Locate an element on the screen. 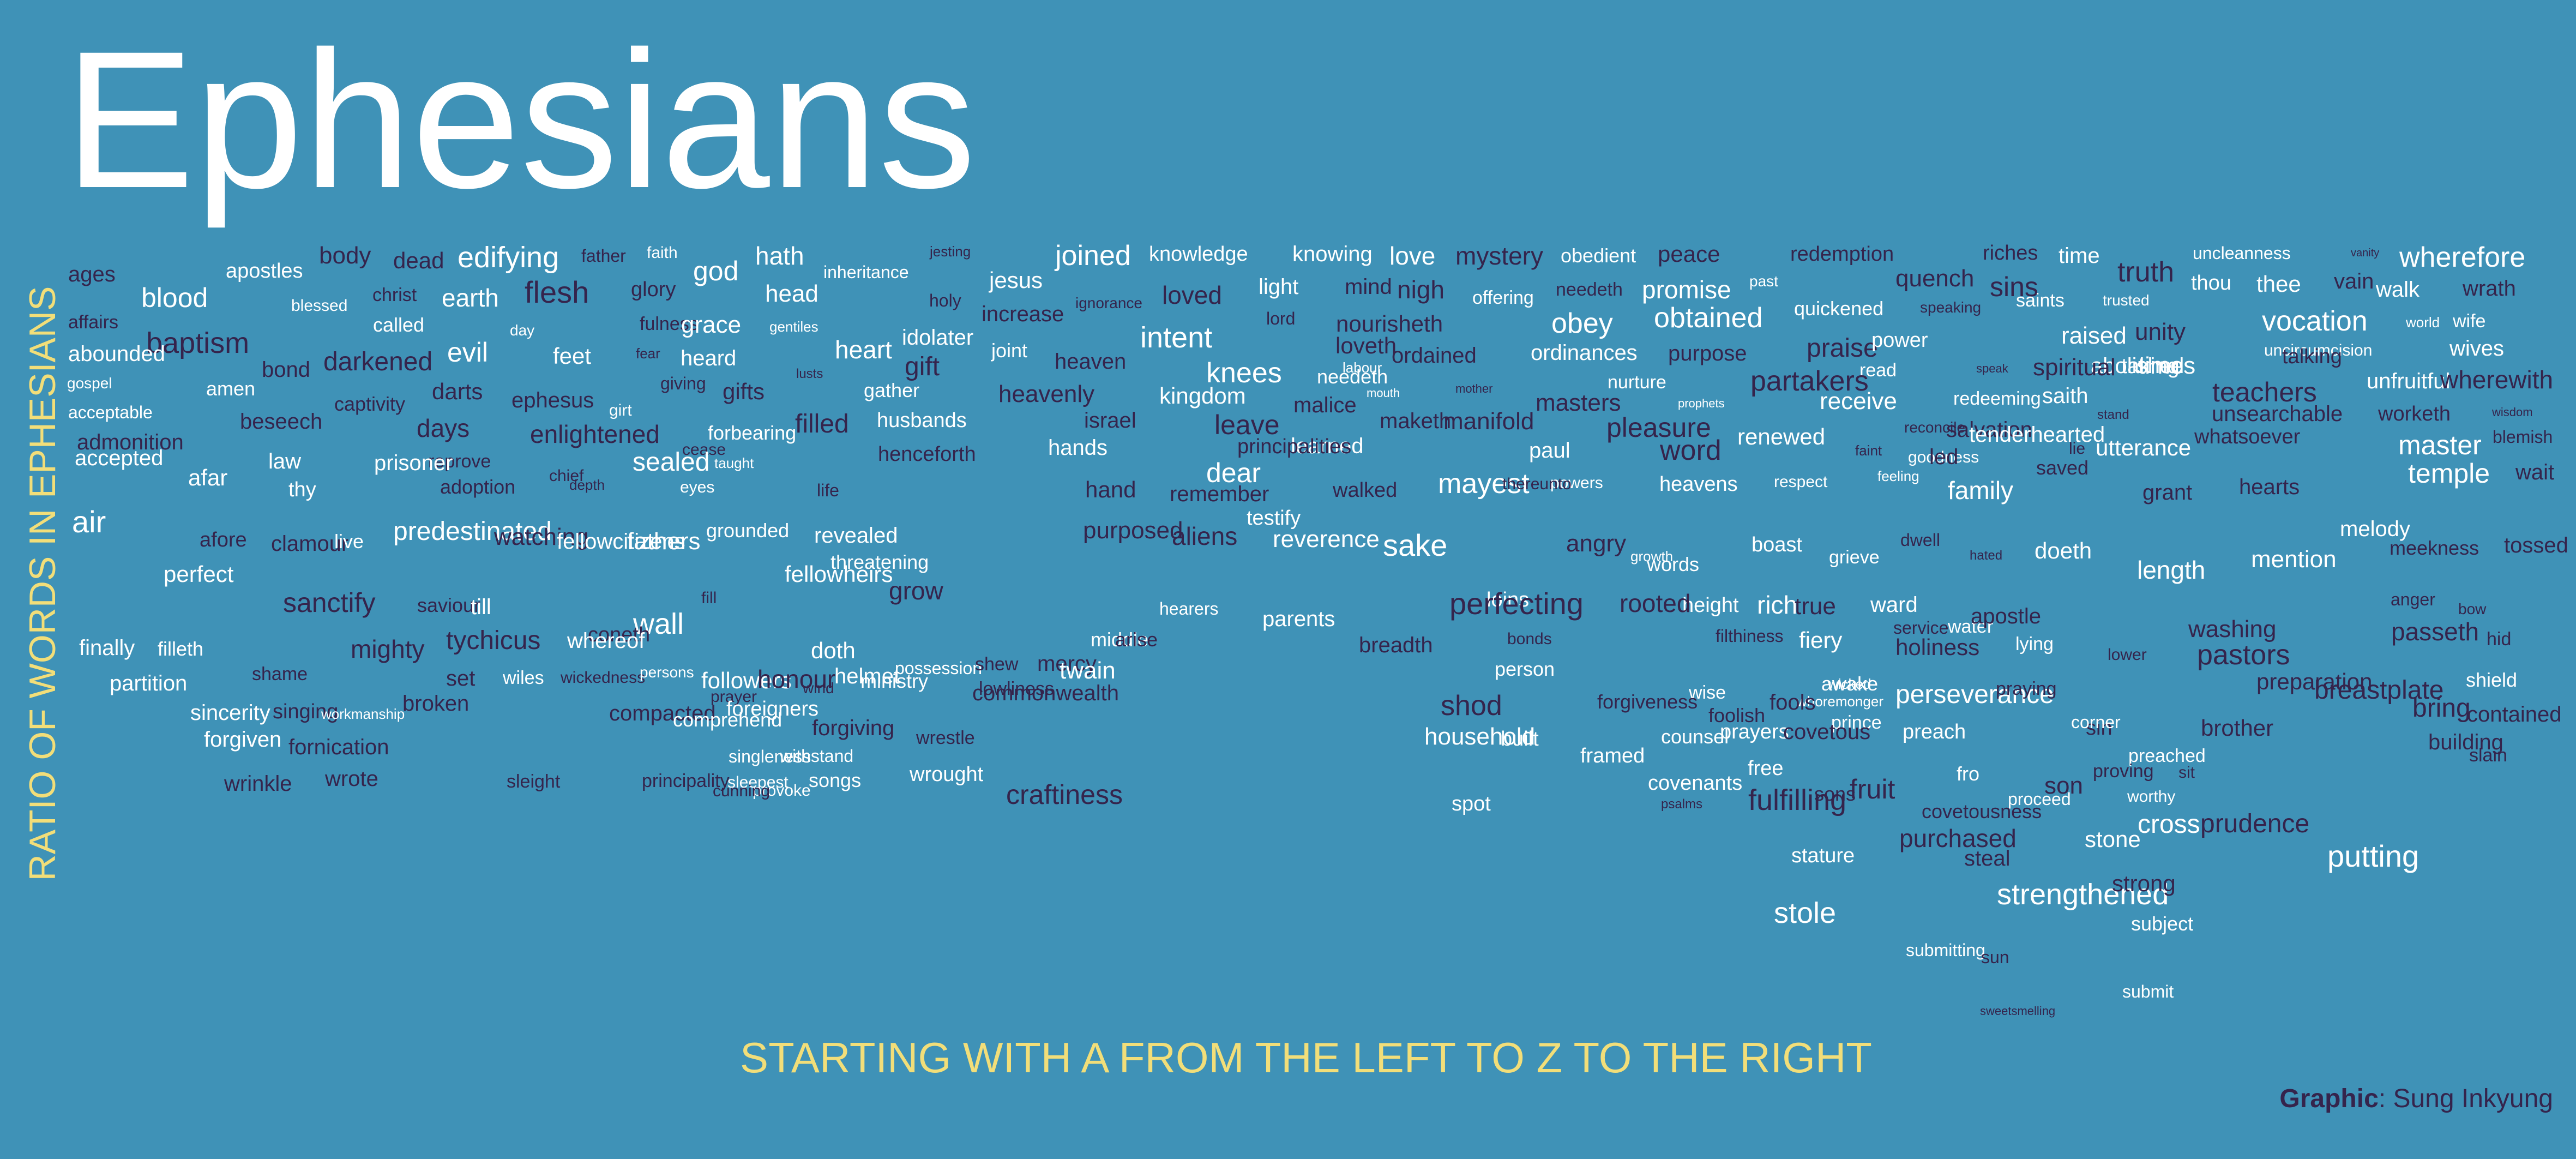 The width and height of the screenshot is (2576, 1159). word-fear: fear is located at coordinates (648, 353).